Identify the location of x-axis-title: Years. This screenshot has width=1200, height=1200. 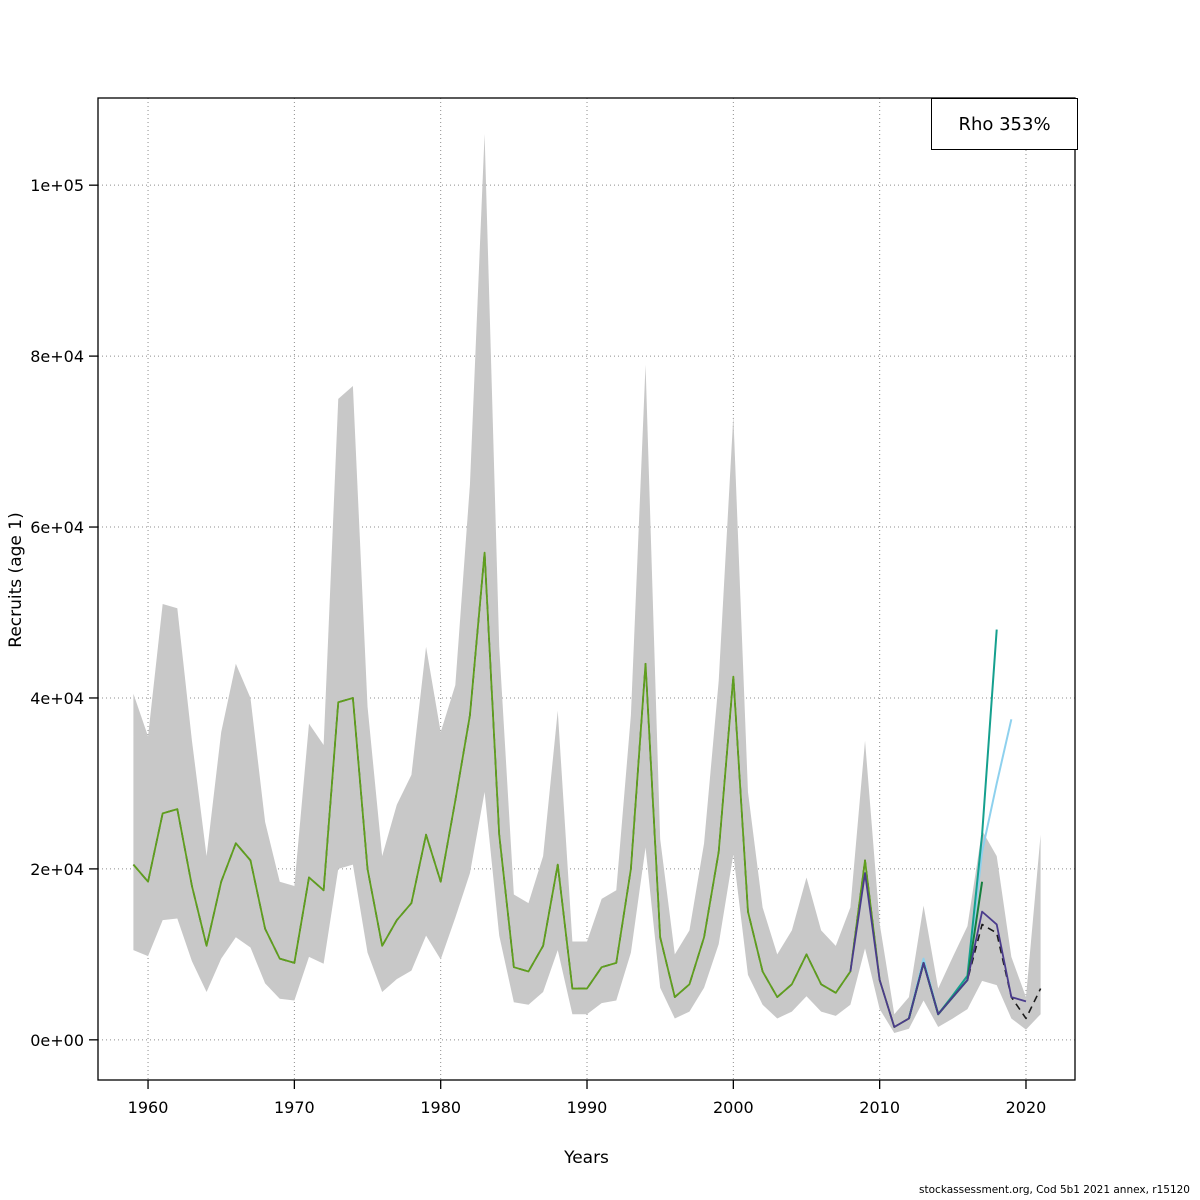
(586, 1158).